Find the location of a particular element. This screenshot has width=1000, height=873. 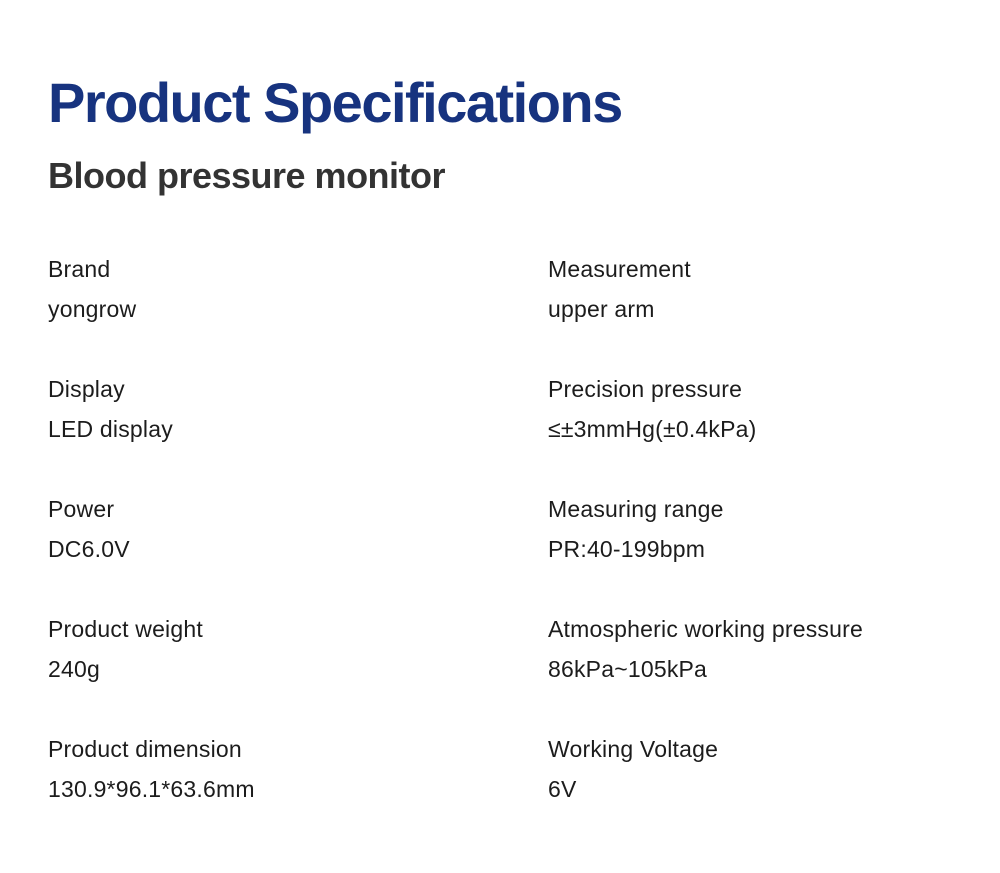

spec-value: 6V is located at coordinates (562, 788).